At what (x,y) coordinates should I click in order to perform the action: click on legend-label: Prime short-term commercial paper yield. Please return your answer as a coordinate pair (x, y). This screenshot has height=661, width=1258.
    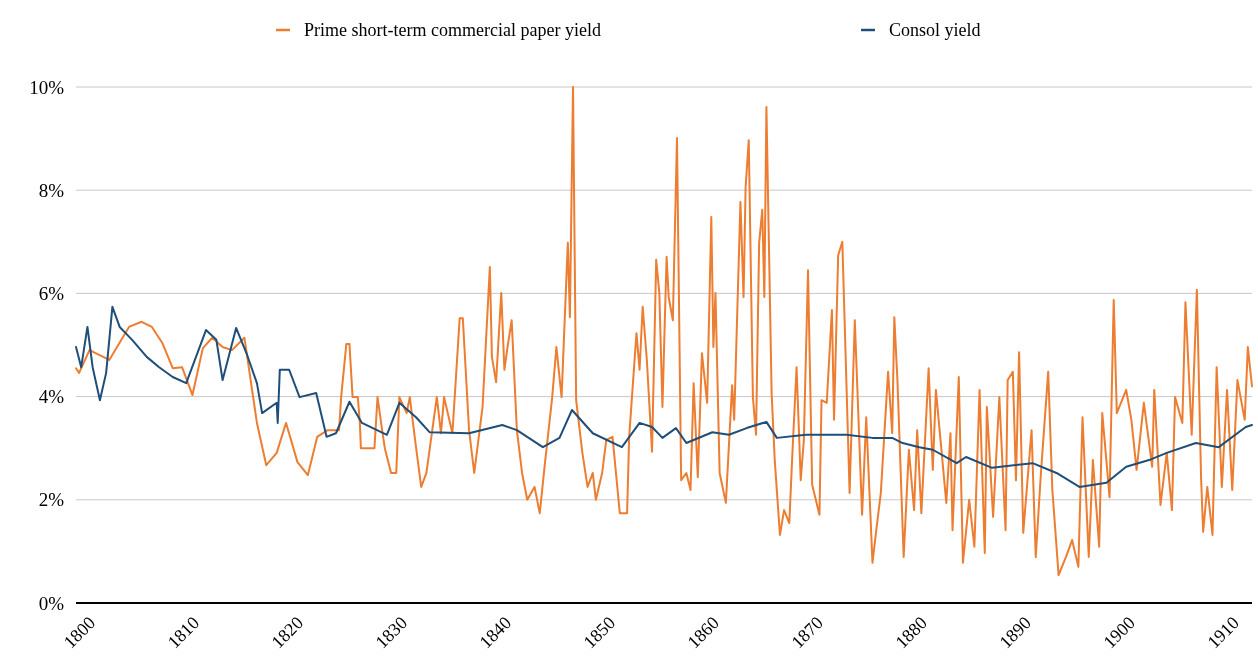
    Looking at the image, I should click on (452, 30).